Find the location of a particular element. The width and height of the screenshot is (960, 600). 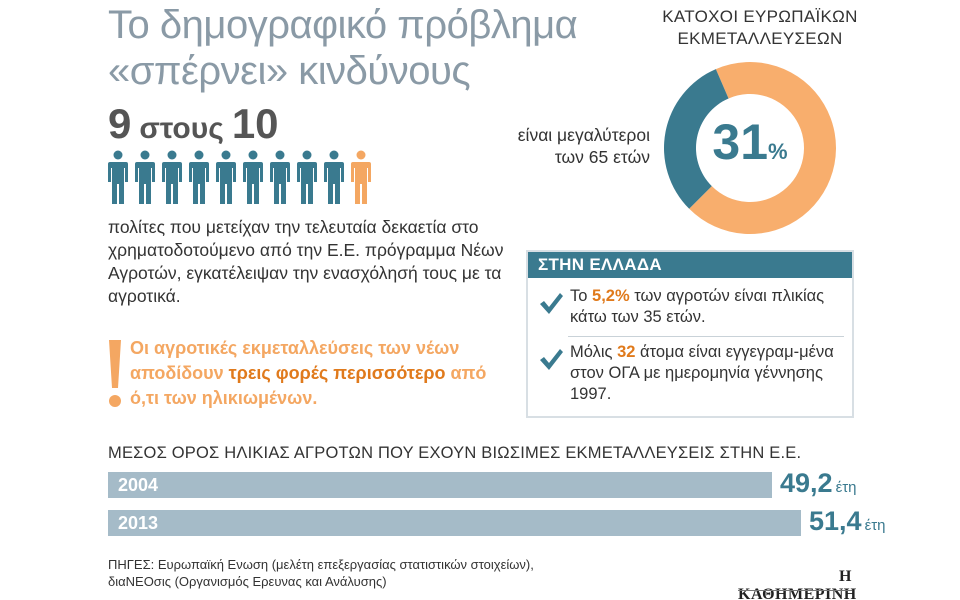

donut-chart is located at coordinates (750, 148).